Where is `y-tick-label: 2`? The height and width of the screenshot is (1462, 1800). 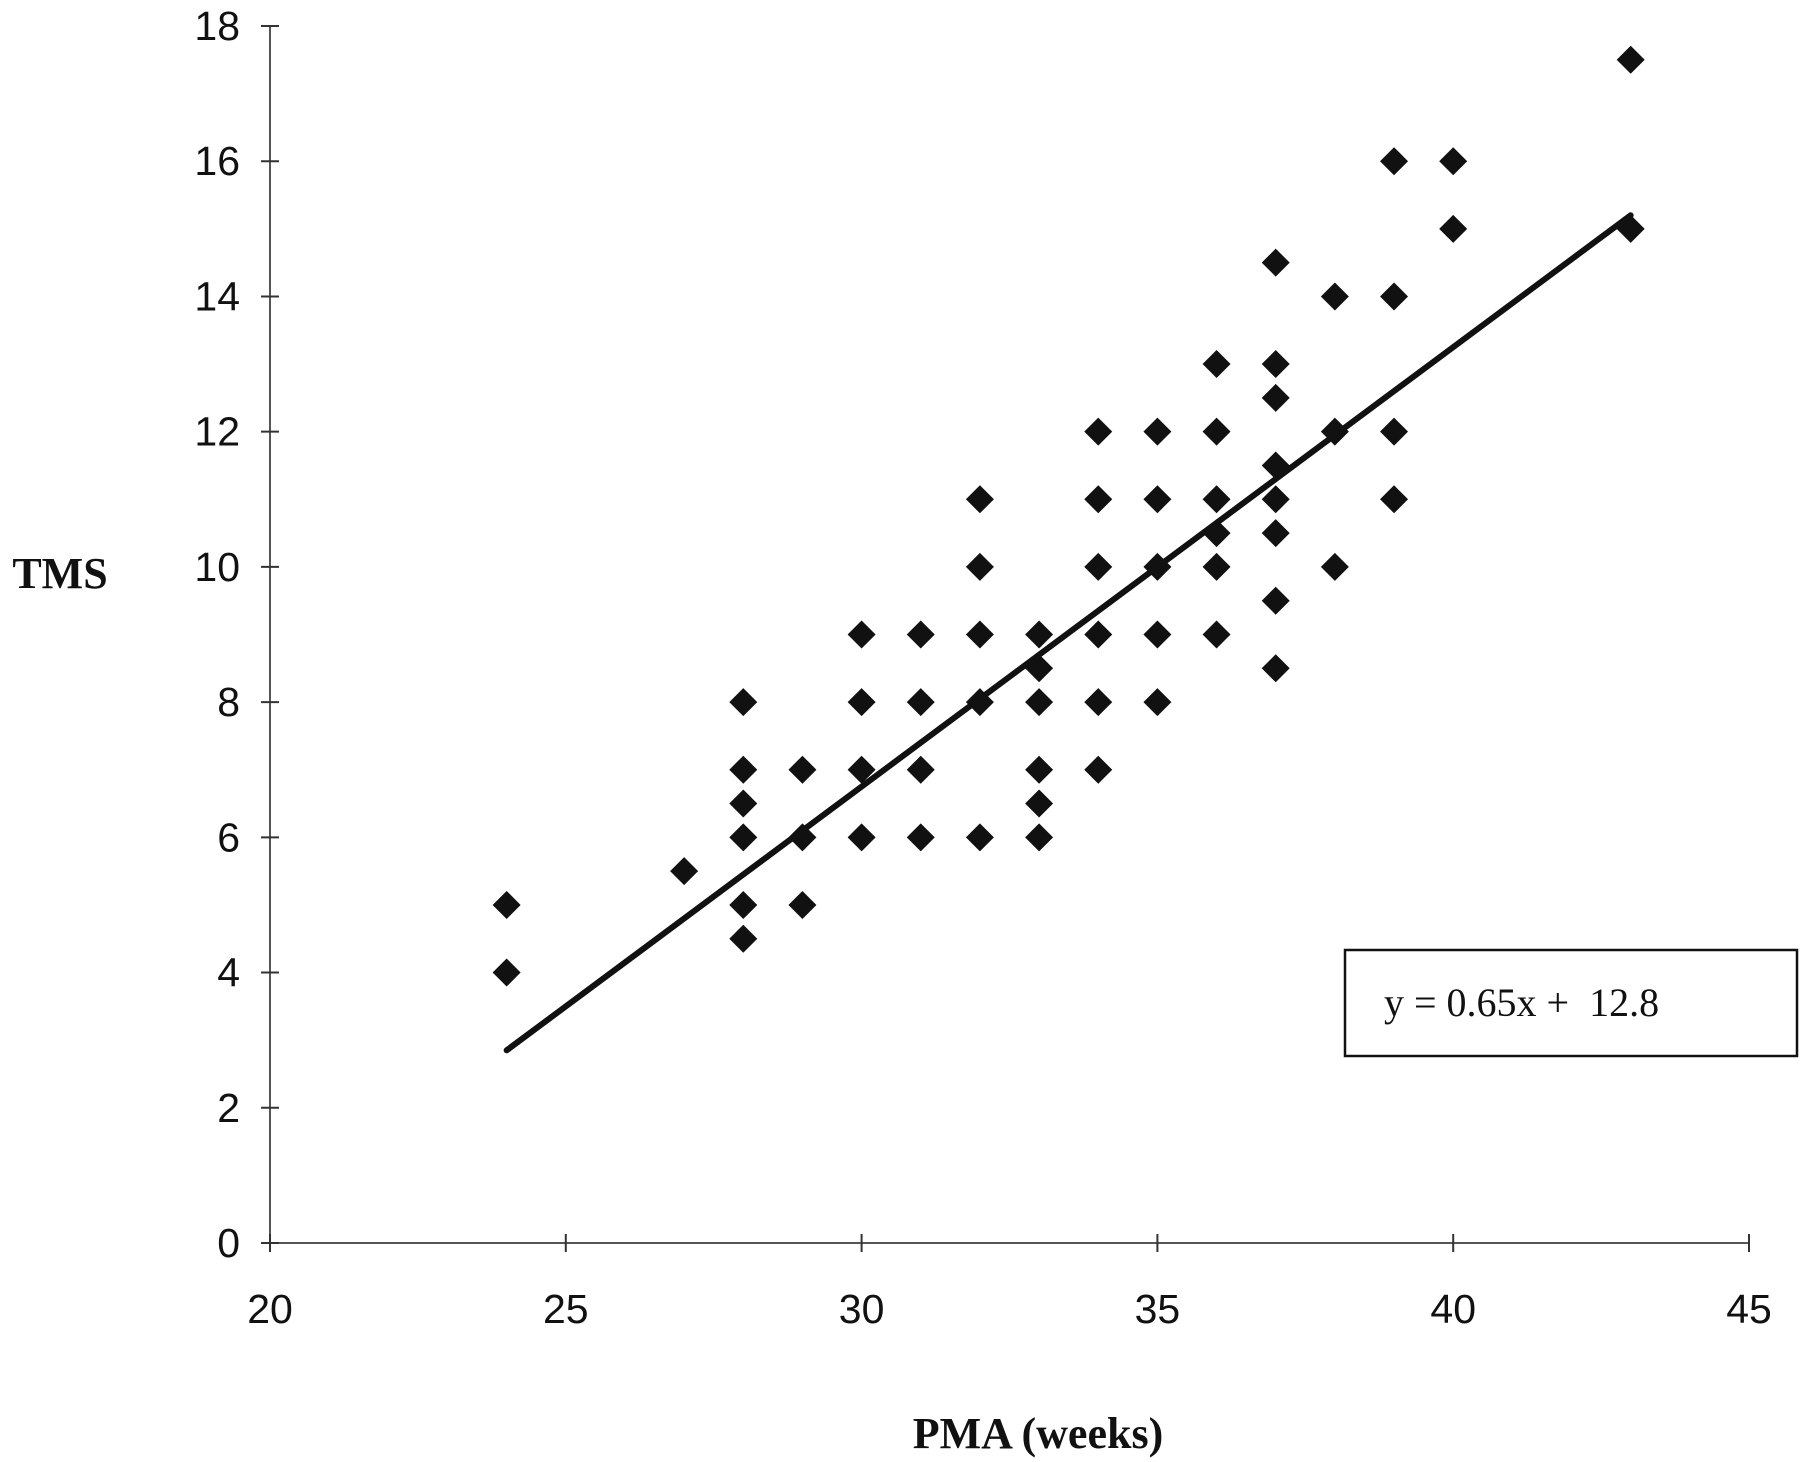 y-tick-label: 2 is located at coordinates (228, 1108).